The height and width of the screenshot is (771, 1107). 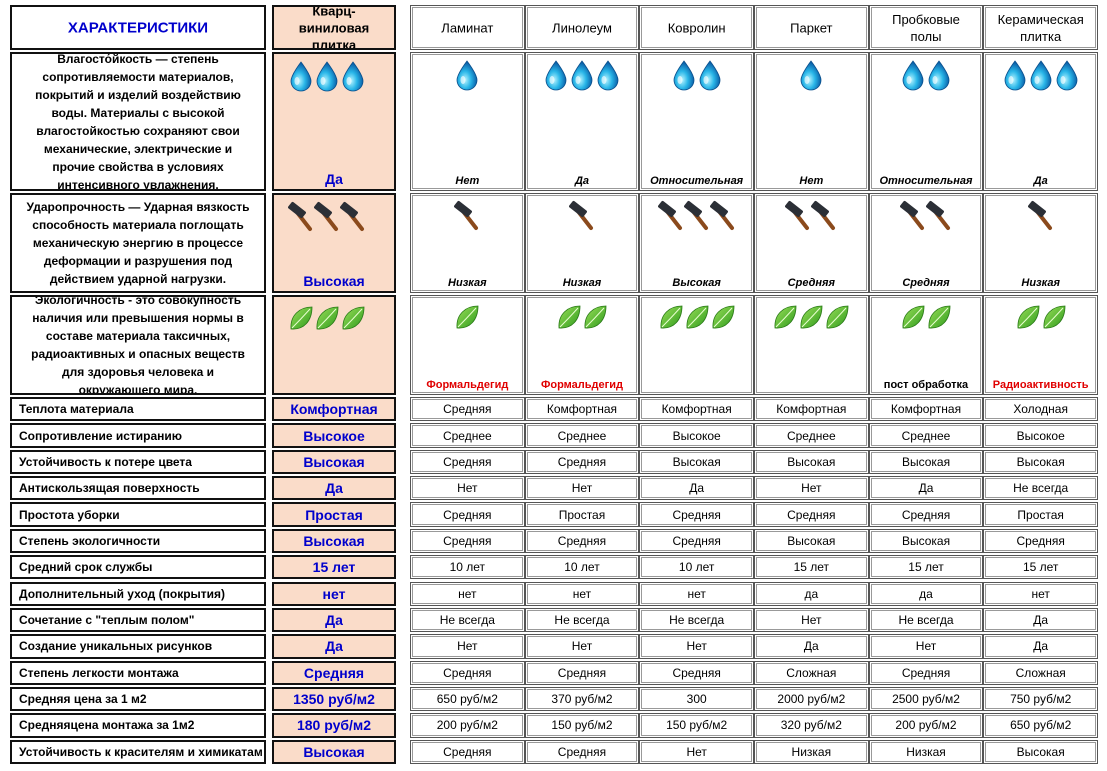 I want to click on cell: Не всегда, so click(x=467, y=620).